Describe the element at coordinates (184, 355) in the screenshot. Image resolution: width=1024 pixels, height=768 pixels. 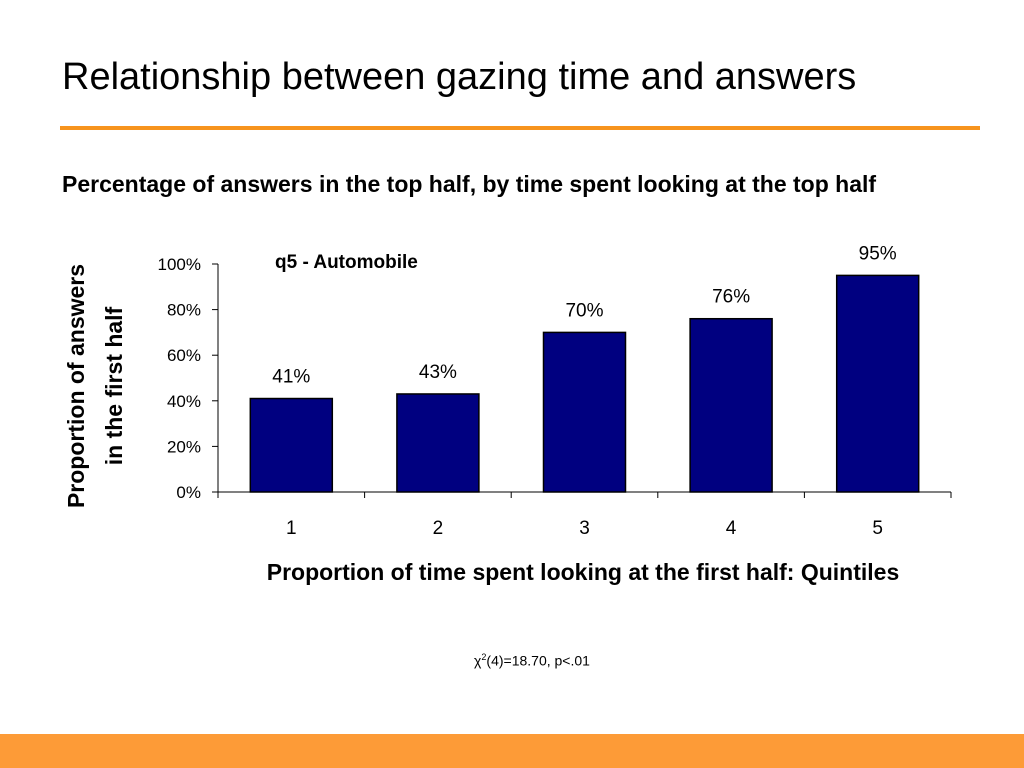
I see `y-tick-label: 60%` at that location.